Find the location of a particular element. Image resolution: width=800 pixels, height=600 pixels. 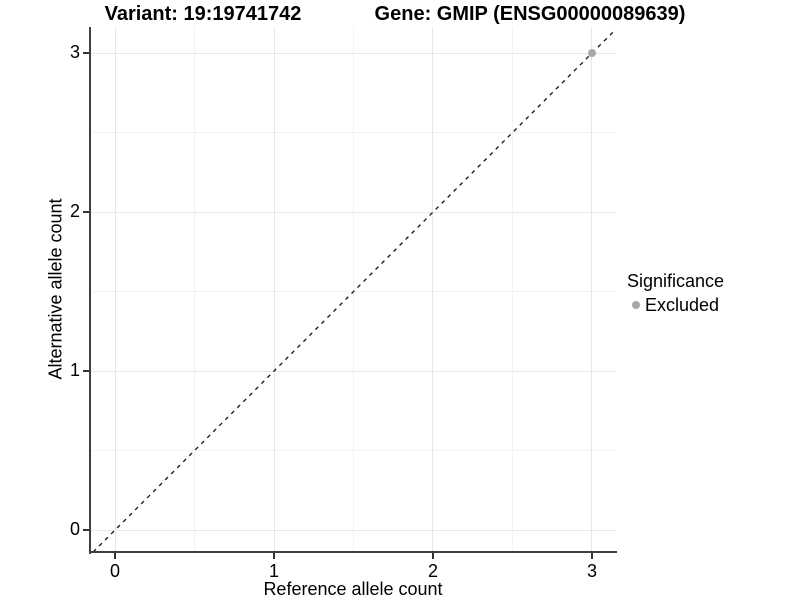

data-point is located at coordinates (591, 53).